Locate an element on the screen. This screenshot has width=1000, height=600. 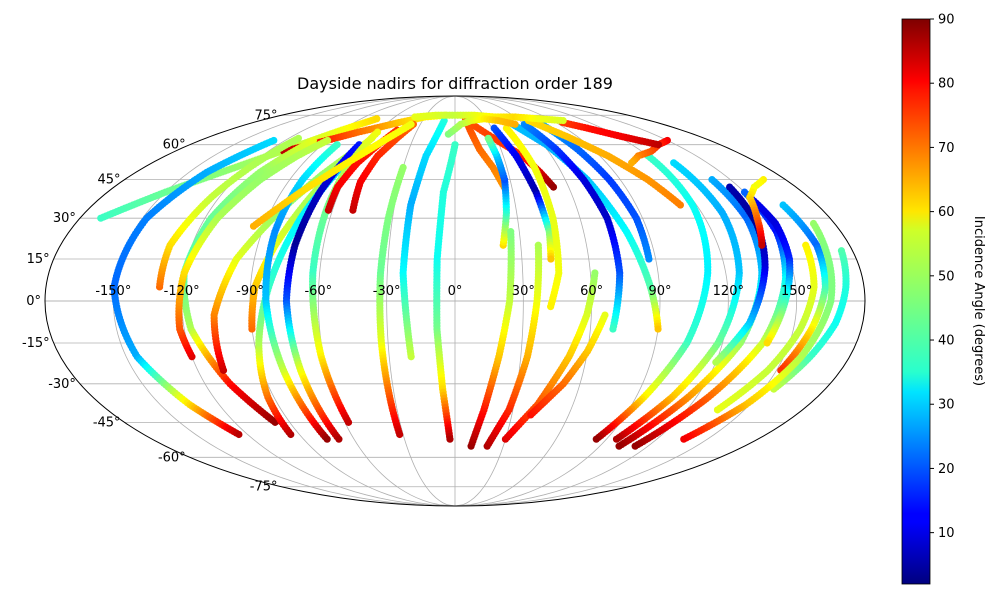
latitude-tick-label: 30° is located at coordinates (64, 218).